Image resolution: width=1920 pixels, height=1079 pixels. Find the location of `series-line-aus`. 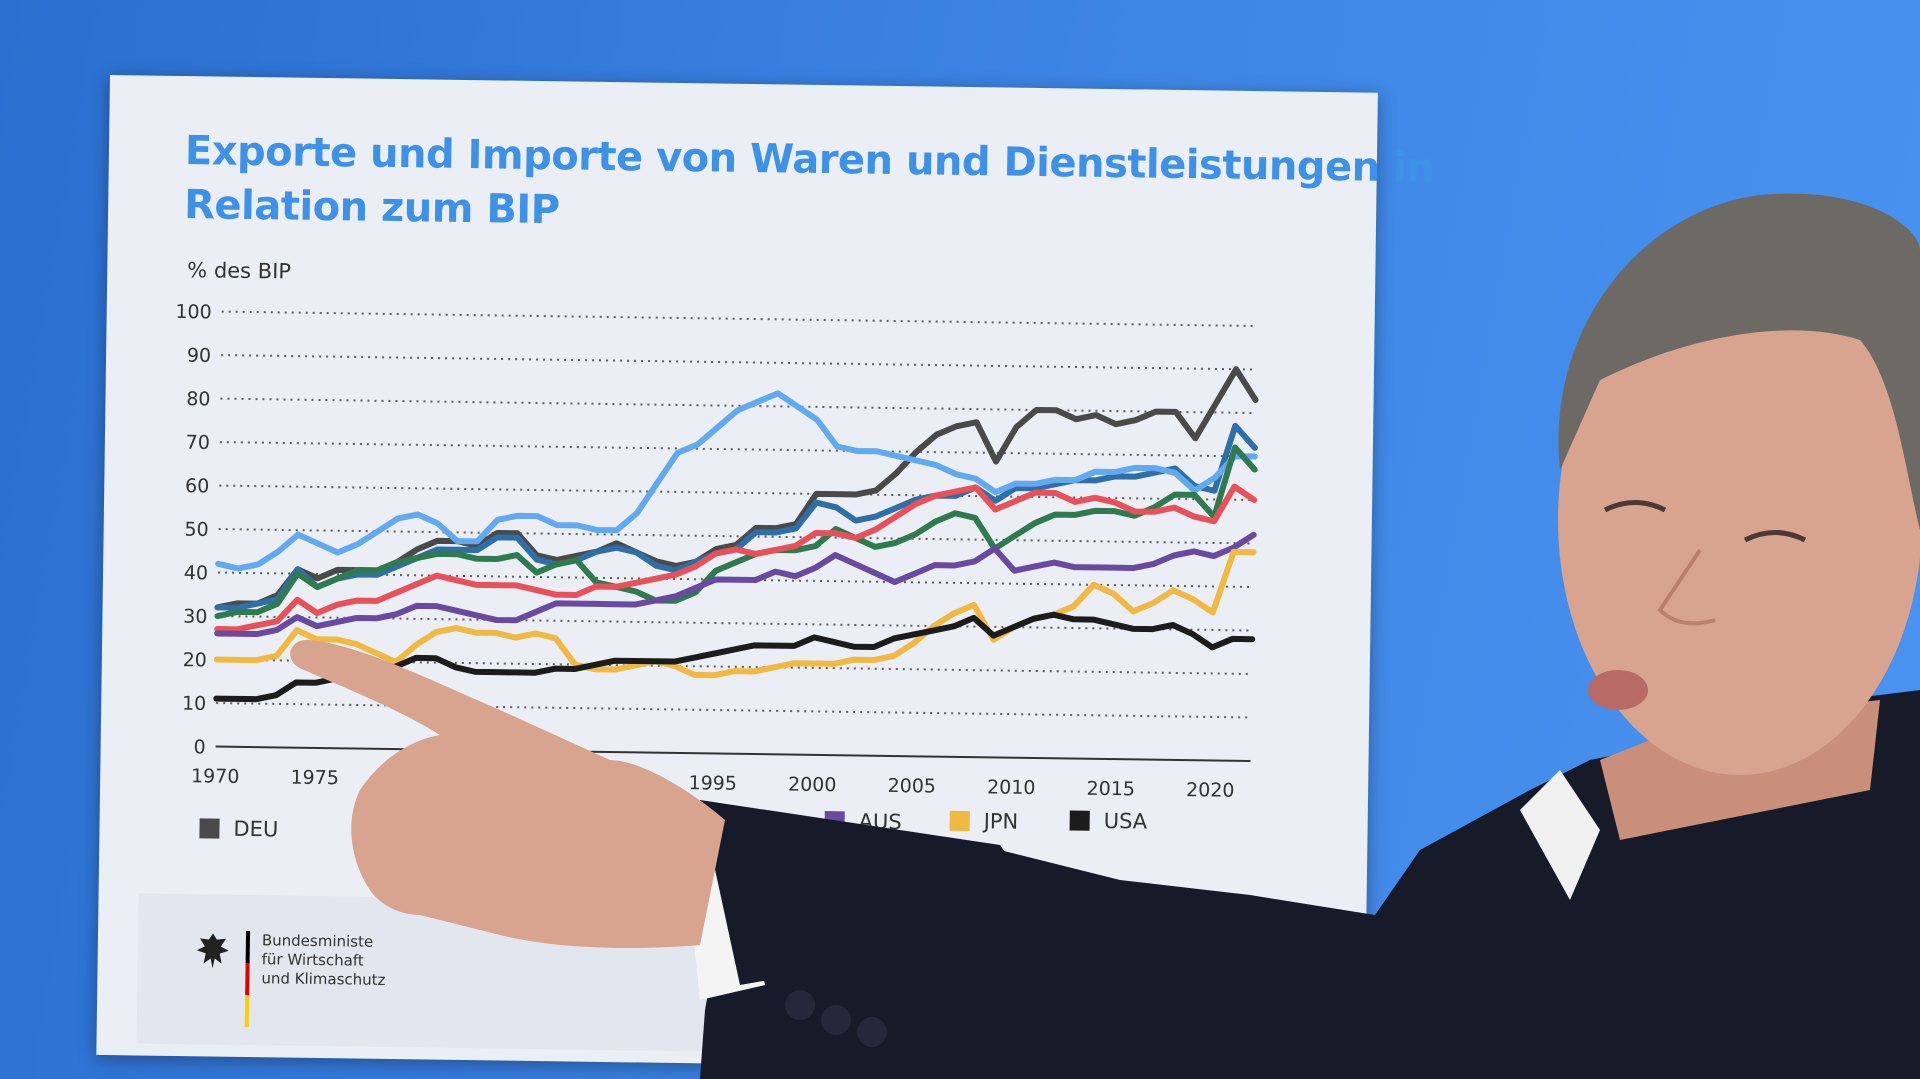

series-line-aus is located at coordinates (735, 584).